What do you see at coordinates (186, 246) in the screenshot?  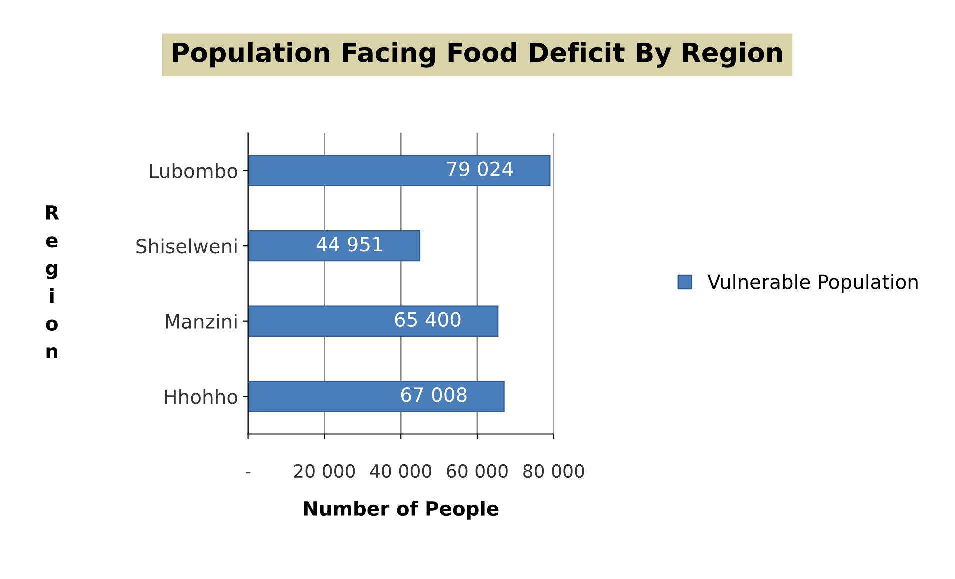 I see `y-tick-label: Shiselweni` at bounding box center [186, 246].